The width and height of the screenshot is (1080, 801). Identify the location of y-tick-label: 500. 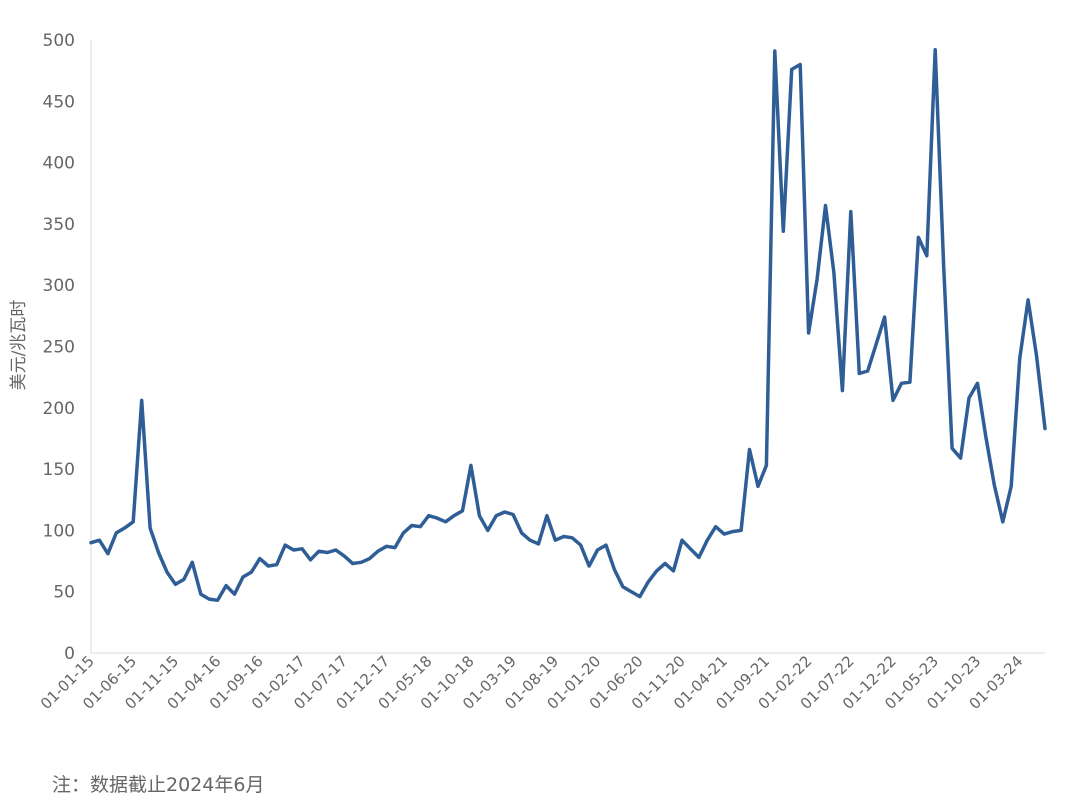
(59, 41).